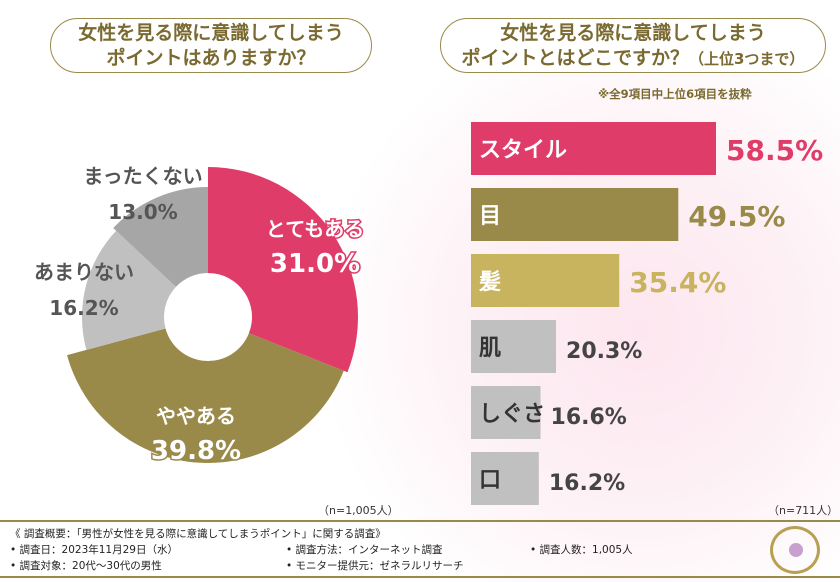 The width and height of the screenshot is (840, 582). I want to click on pie-category-label: とてもある, so click(315, 229).